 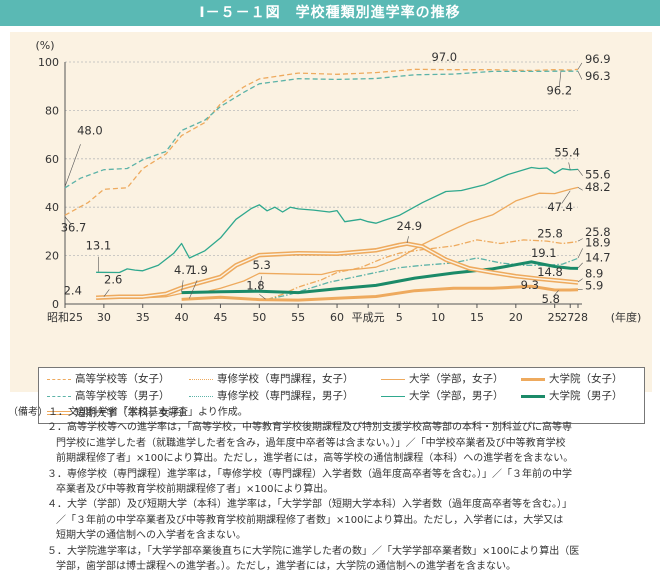 I want to click on data-label: 96.2, so click(x=560, y=91).